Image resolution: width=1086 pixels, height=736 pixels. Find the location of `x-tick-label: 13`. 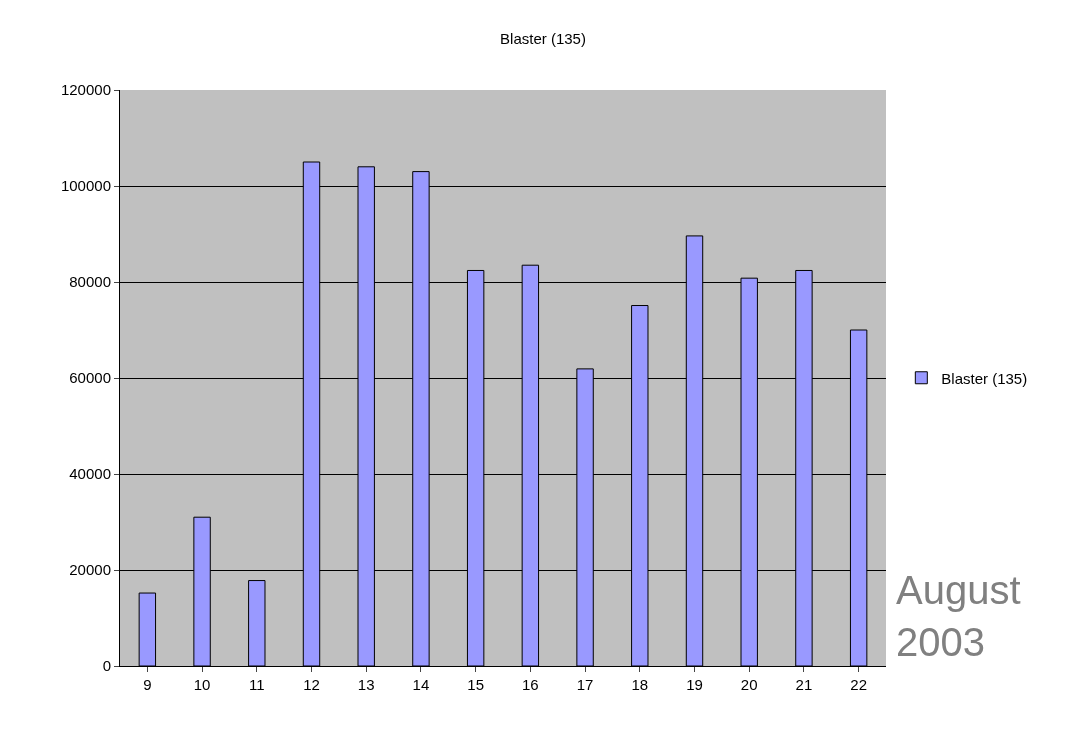

x-tick-label: 13 is located at coordinates (366, 684).